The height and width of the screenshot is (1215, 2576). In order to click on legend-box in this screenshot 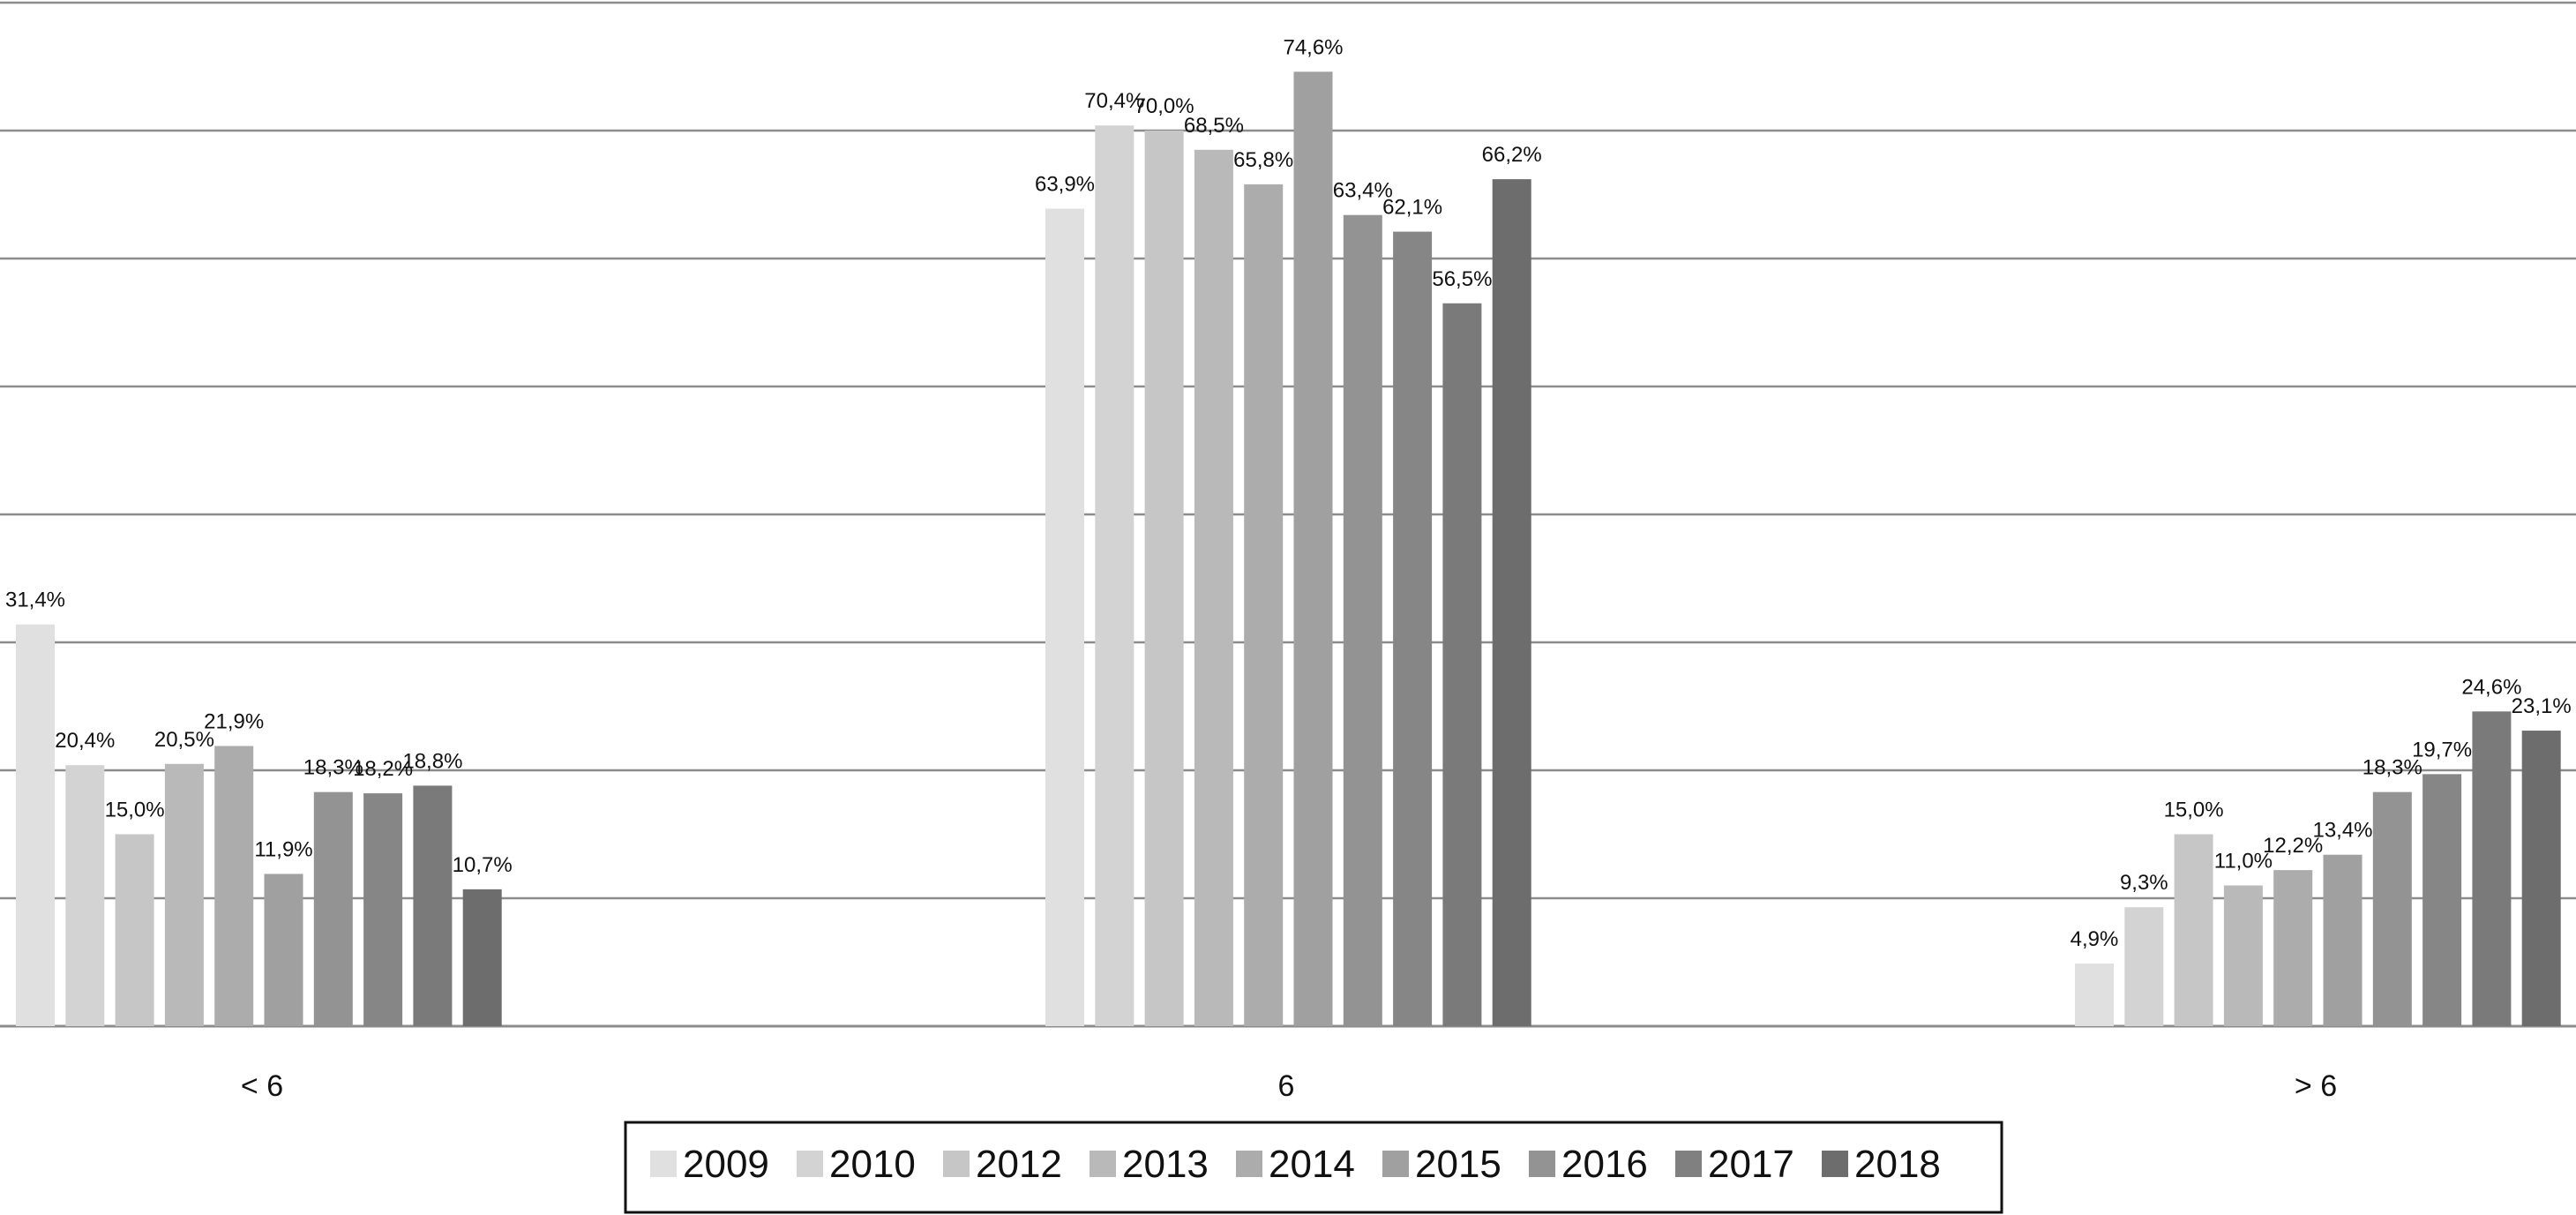, I will do `click(1314, 1167)`.